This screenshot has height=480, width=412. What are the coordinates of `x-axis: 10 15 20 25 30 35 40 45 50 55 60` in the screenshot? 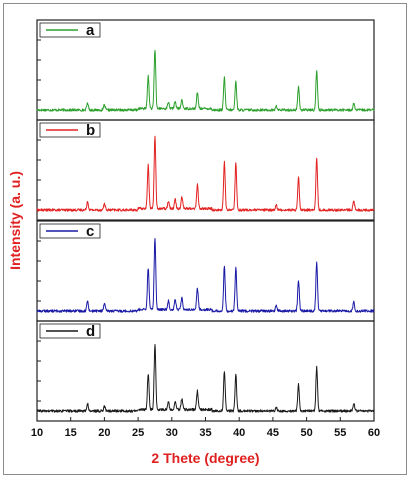 It's located at (205, 428).